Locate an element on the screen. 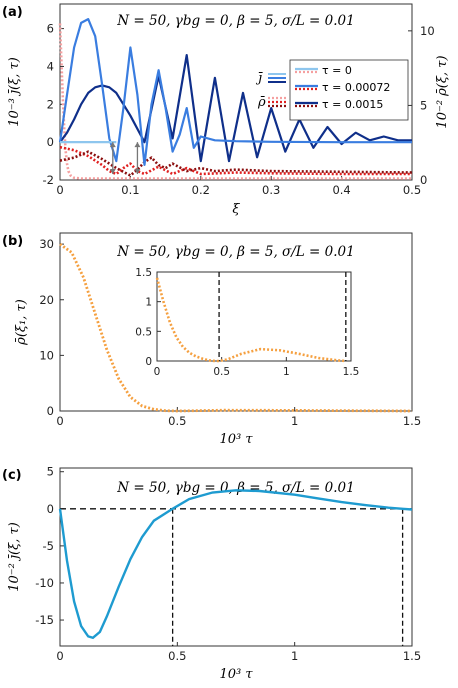 Image resolution: width=458 pixels, height=688 pixels. panel-c-label: (c) is located at coordinates (12, 475).